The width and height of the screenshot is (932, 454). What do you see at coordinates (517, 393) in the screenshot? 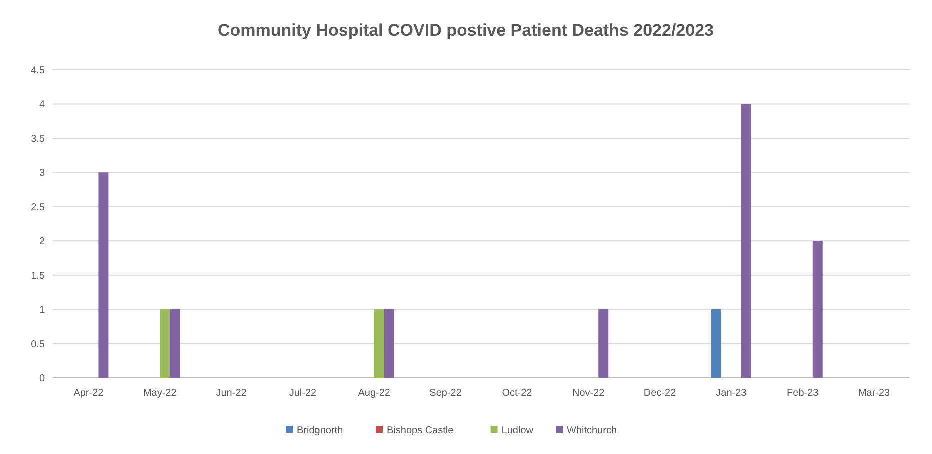
I see `x-tick-label: Oct-22` at bounding box center [517, 393].